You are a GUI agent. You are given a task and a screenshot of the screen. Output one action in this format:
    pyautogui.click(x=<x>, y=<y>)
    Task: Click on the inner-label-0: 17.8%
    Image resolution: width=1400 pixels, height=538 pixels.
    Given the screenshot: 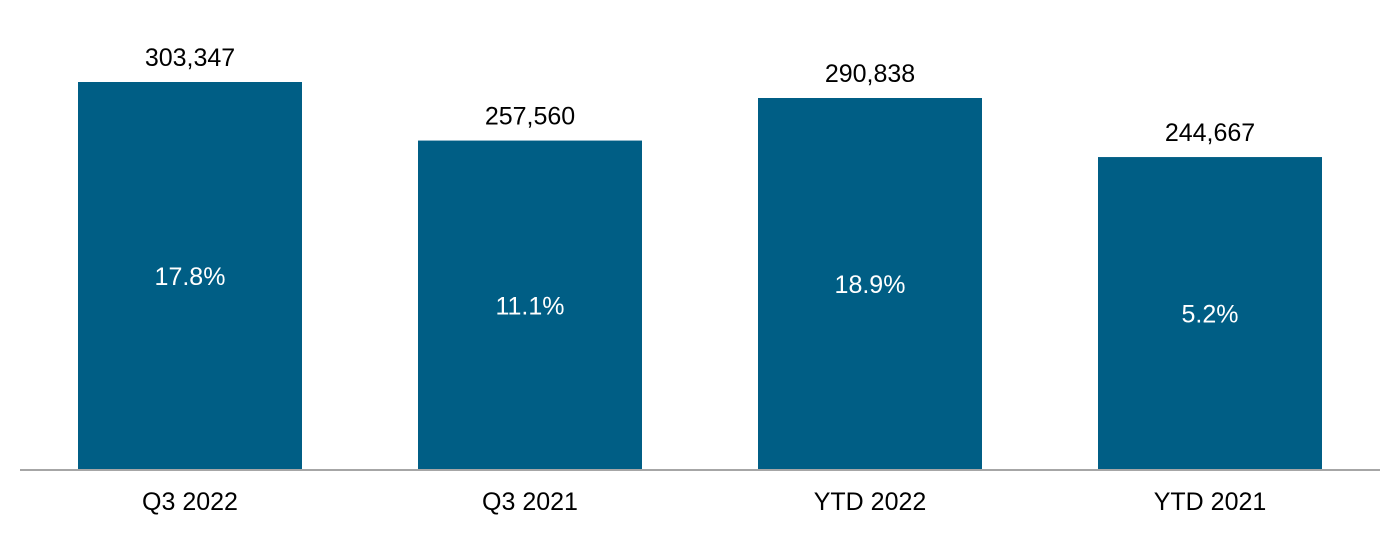 What is the action you would take?
    pyautogui.click(x=190, y=277)
    